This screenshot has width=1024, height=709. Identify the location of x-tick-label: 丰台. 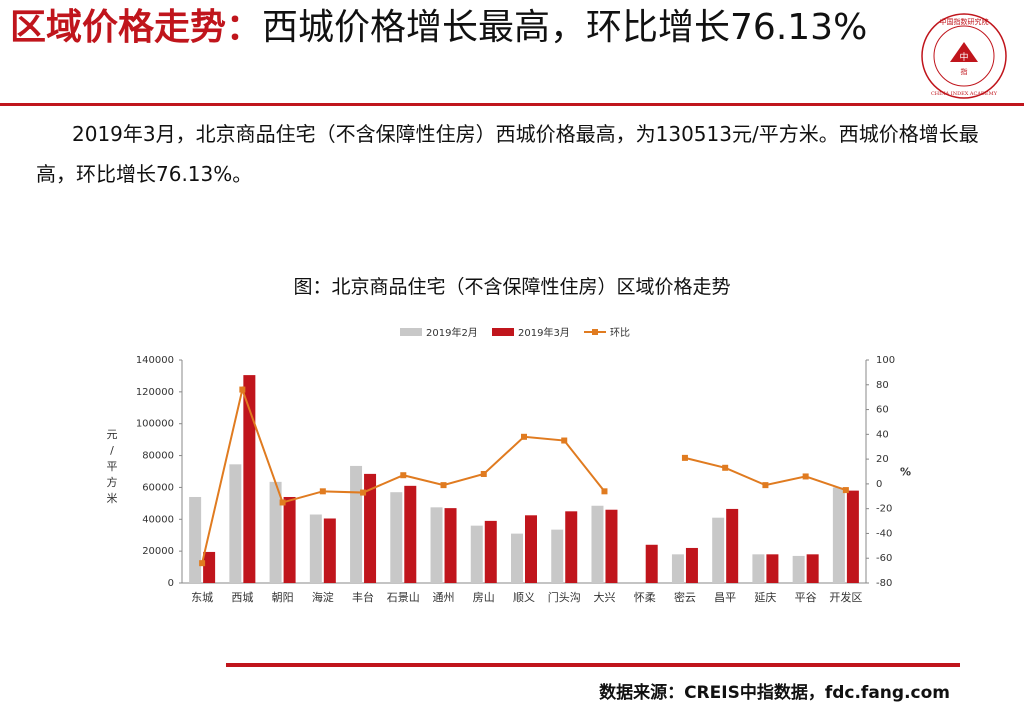
(363, 597).